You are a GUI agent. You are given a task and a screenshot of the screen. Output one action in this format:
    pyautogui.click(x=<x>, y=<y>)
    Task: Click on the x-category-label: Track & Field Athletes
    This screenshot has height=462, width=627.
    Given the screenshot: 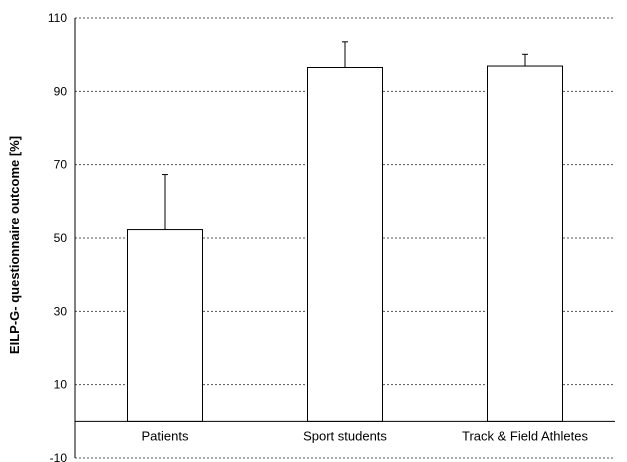 What is the action you would take?
    pyautogui.click(x=525, y=435)
    